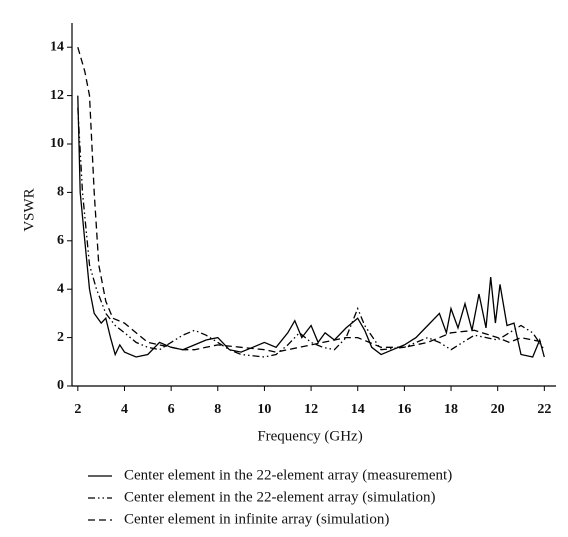 The image size is (568, 537). Describe the element at coordinates (60, 385) in the screenshot. I see `y-tick-label: 0` at that location.